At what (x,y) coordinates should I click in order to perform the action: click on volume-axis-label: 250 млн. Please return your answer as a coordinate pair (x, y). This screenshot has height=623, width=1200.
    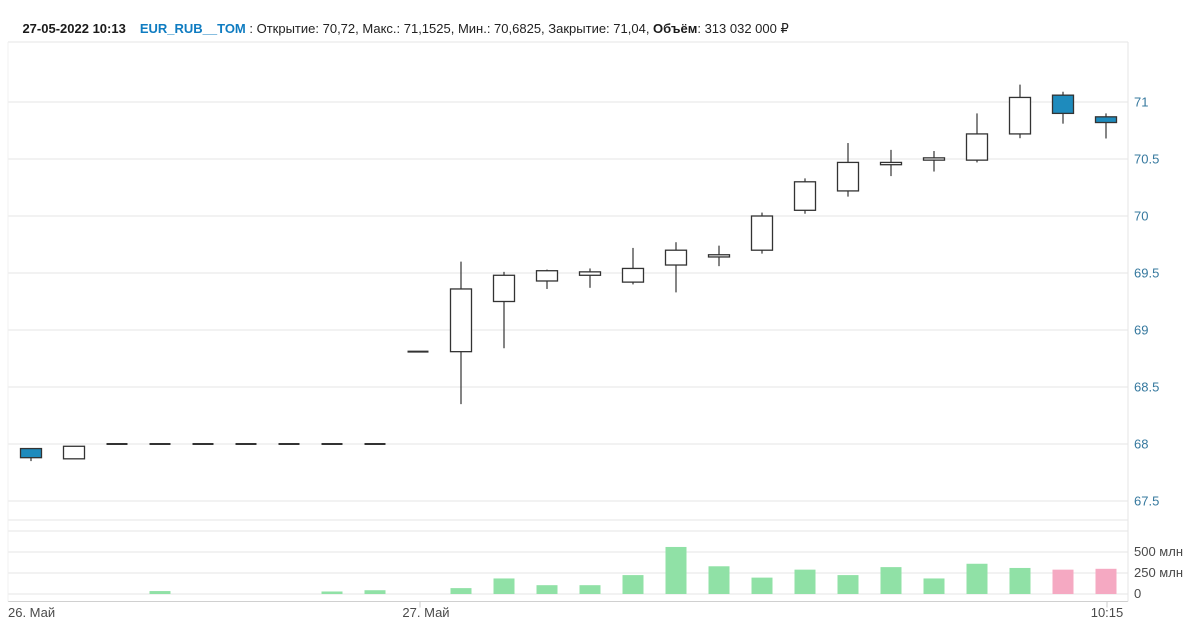
    Looking at the image, I should click on (1158, 572).